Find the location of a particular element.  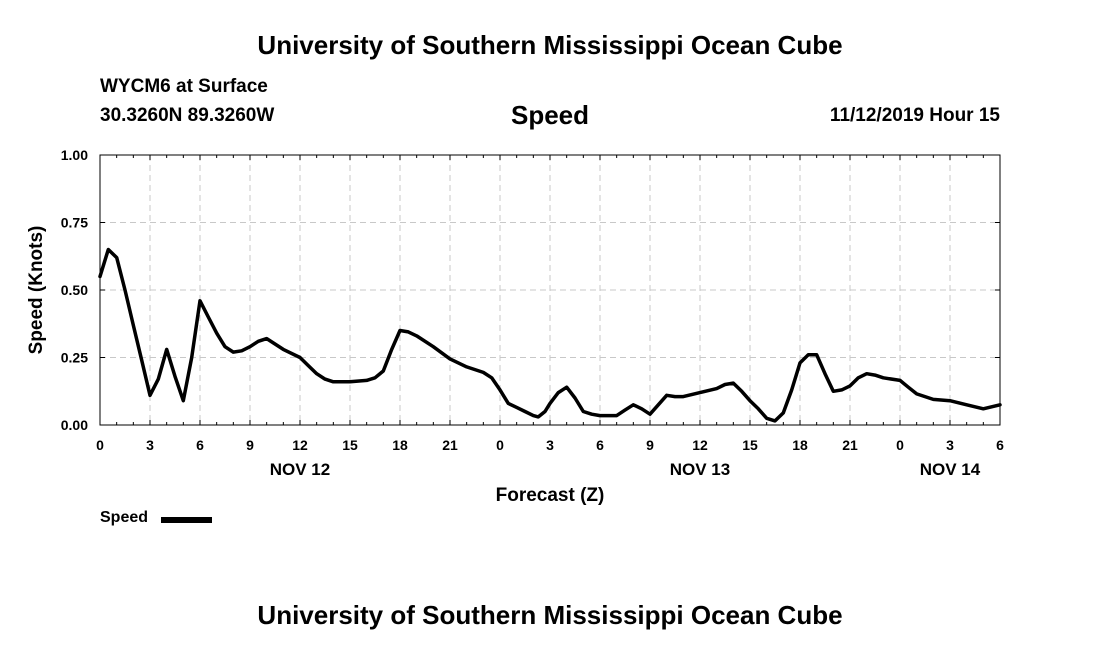

date-label: NOV 14 is located at coordinates (950, 469).